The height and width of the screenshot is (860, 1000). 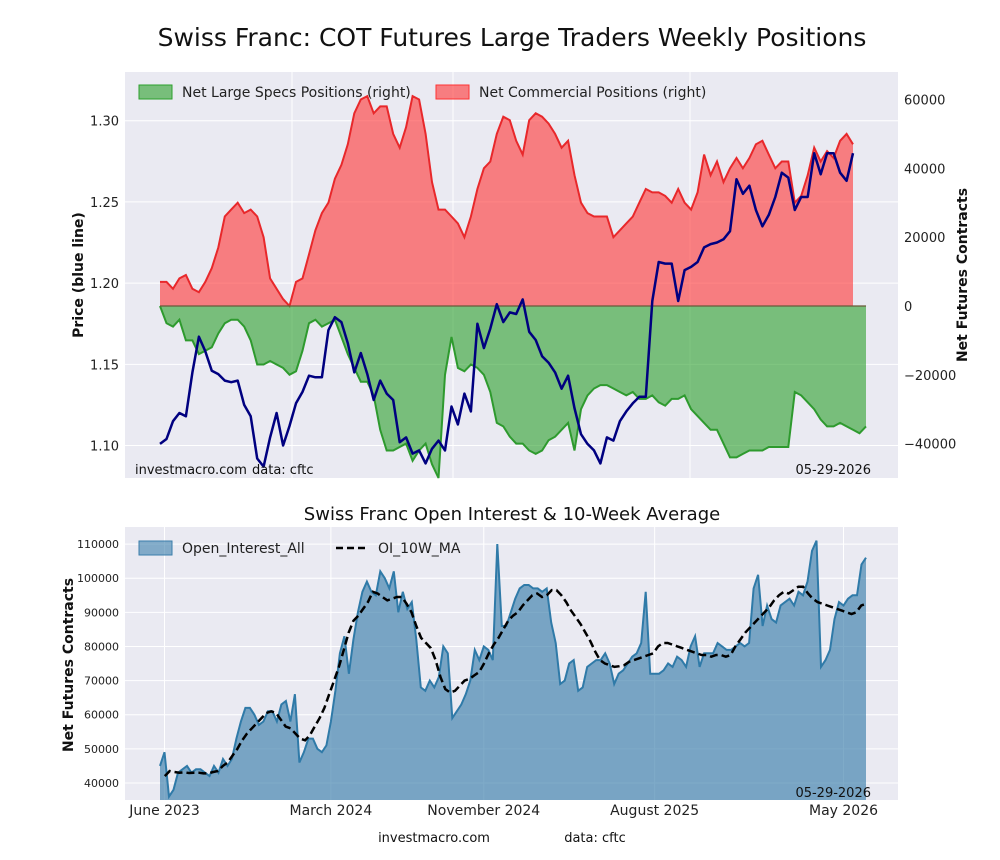 What do you see at coordinates (963, 275) in the screenshot?
I see `top-right-axis-label: Net Futures Contracts` at bounding box center [963, 275].